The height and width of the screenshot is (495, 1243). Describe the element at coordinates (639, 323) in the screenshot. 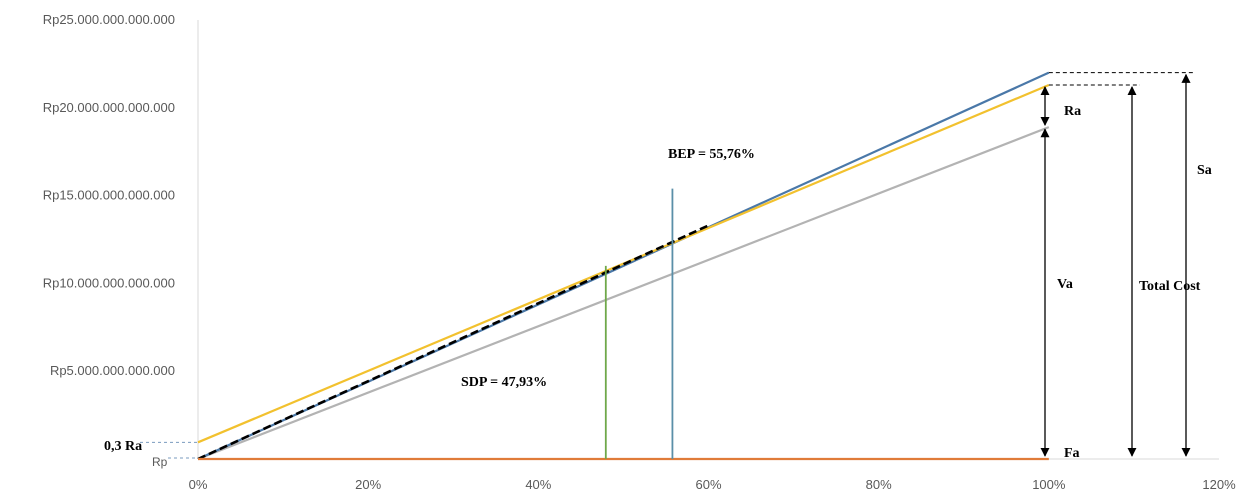

I see `marker-lines` at that location.